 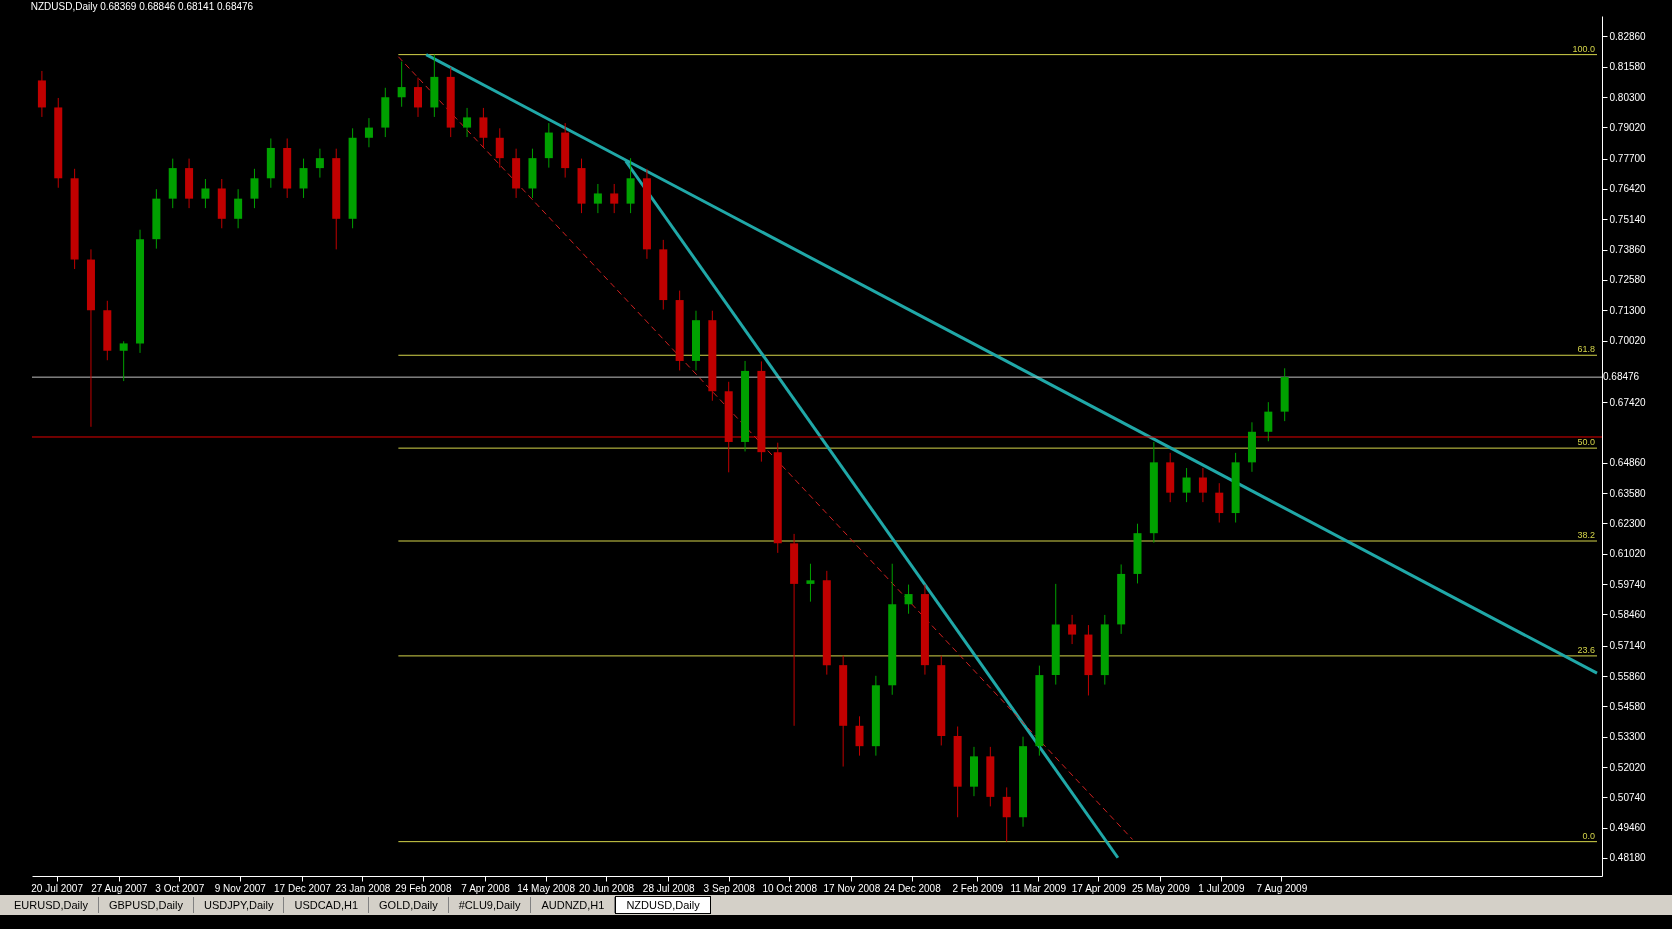 I want to click on x-tick-label: 3 Sep 2008, so click(x=729, y=888).